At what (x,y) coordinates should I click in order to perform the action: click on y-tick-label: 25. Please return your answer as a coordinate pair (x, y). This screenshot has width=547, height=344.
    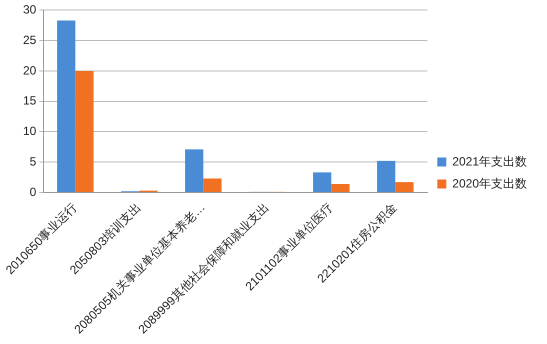
    Looking at the image, I should click on (29, 39).